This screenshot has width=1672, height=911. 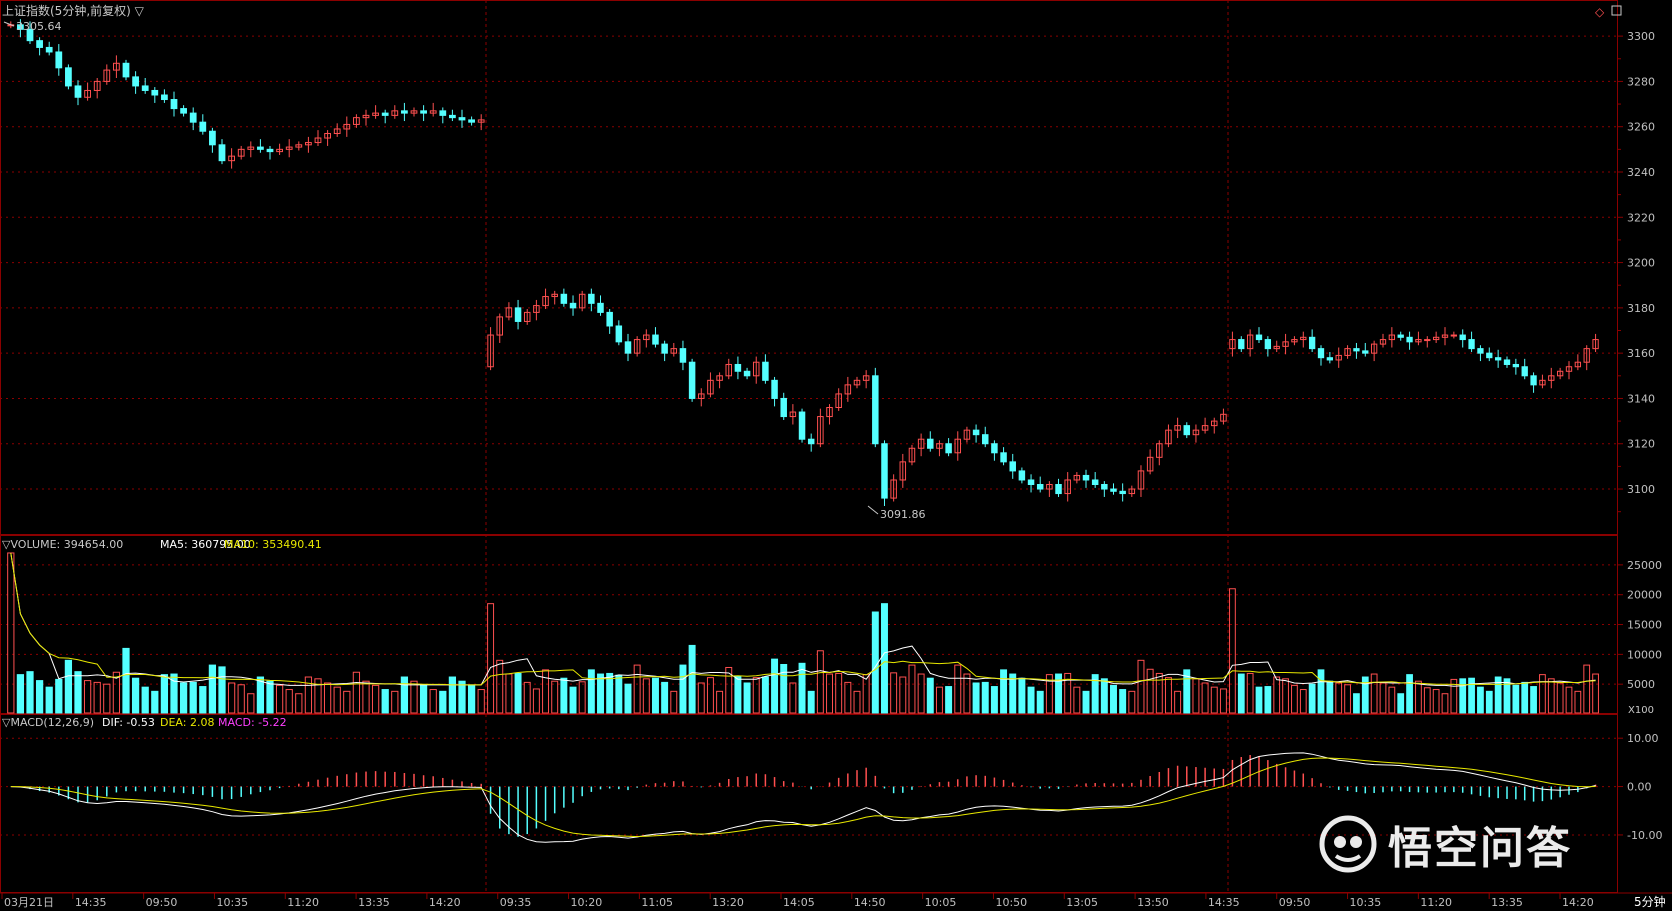 I want to click on volume-ma-lines, so click(x=803, y=619).